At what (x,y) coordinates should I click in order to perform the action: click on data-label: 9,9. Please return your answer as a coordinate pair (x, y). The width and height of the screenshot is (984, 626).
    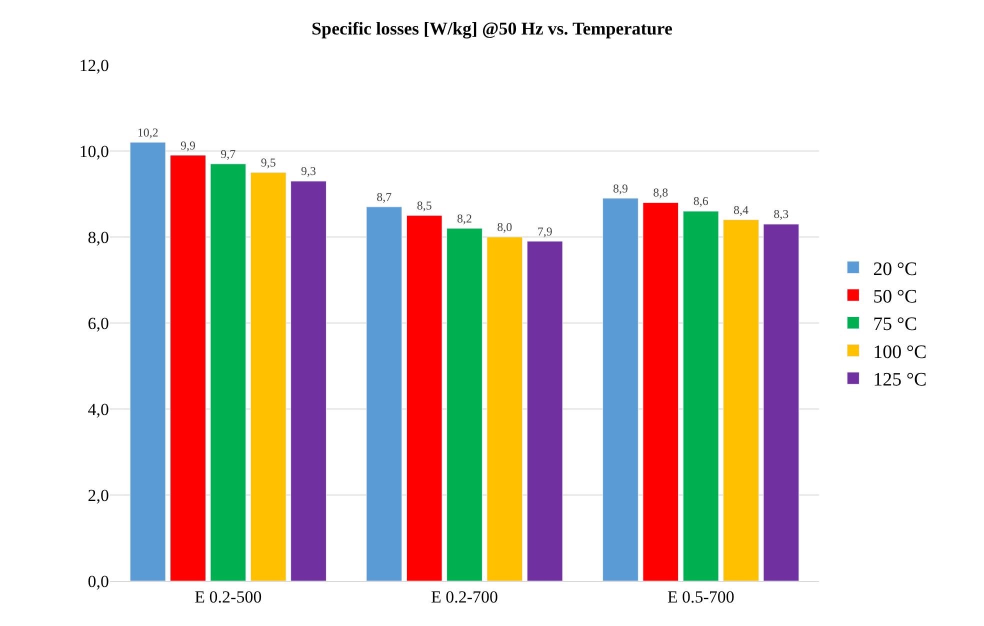
    Looking at the image, I should click on (188, 145).